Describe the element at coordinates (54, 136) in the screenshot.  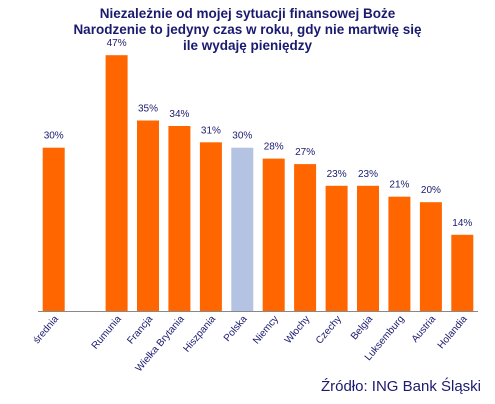
I see `value-label-0: 30%` at that location.